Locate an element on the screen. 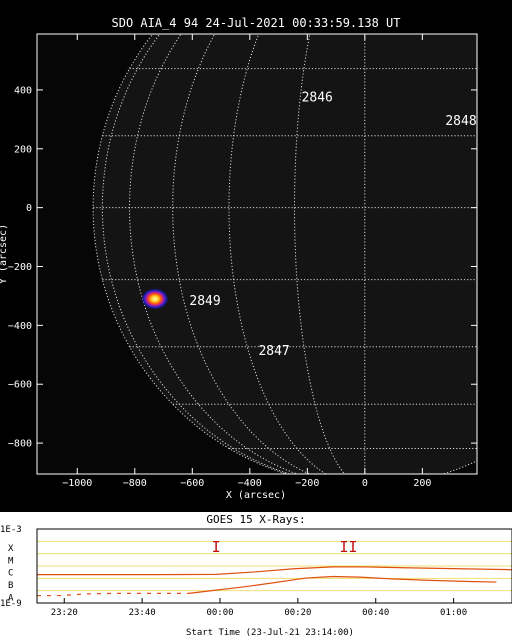 The height and width of the screenshot is (640, 512). goes-plot-frame is located at coordinates (274, 566).